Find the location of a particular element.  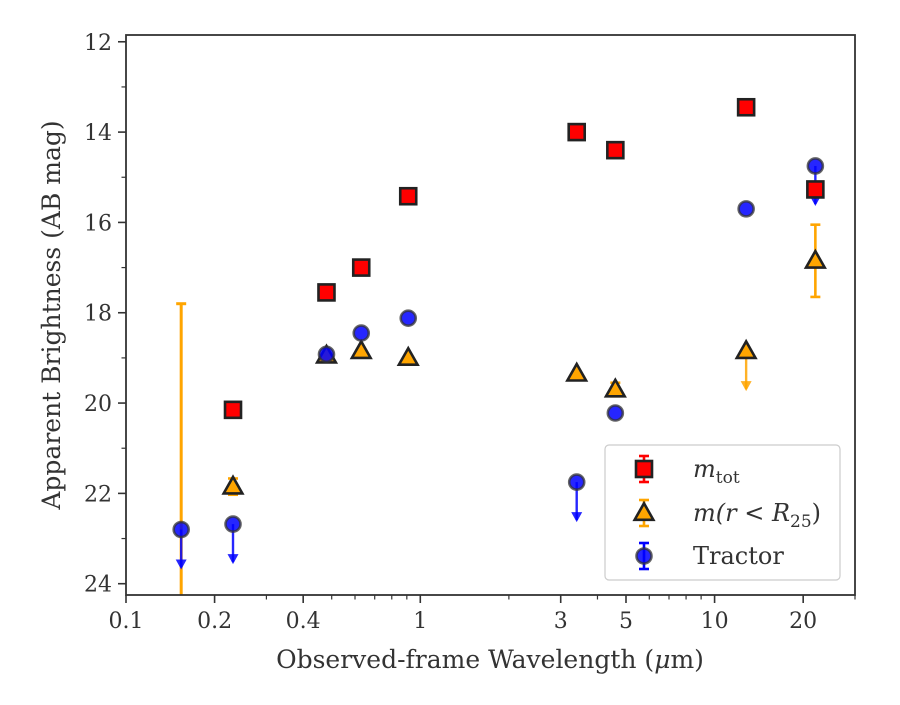

y-axis-title: Apparent Brightness (AB mag) is located at coordinates (51, 315).